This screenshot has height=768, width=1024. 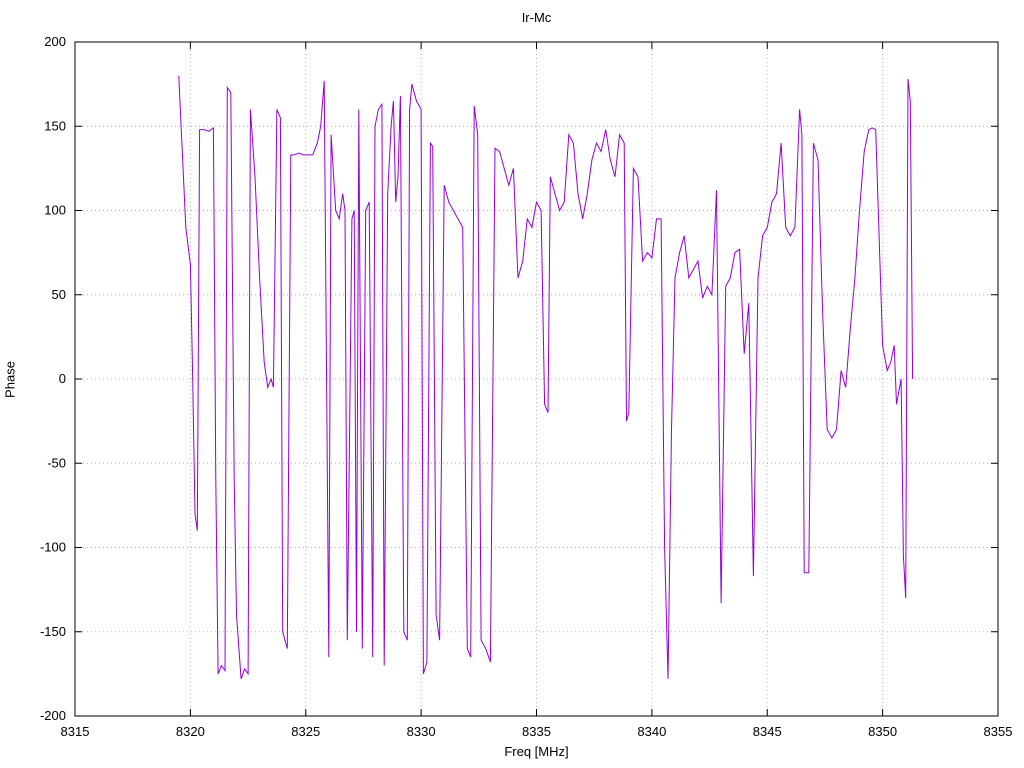 I want to click on svg-text: 8330, so click(x=421, y=731).